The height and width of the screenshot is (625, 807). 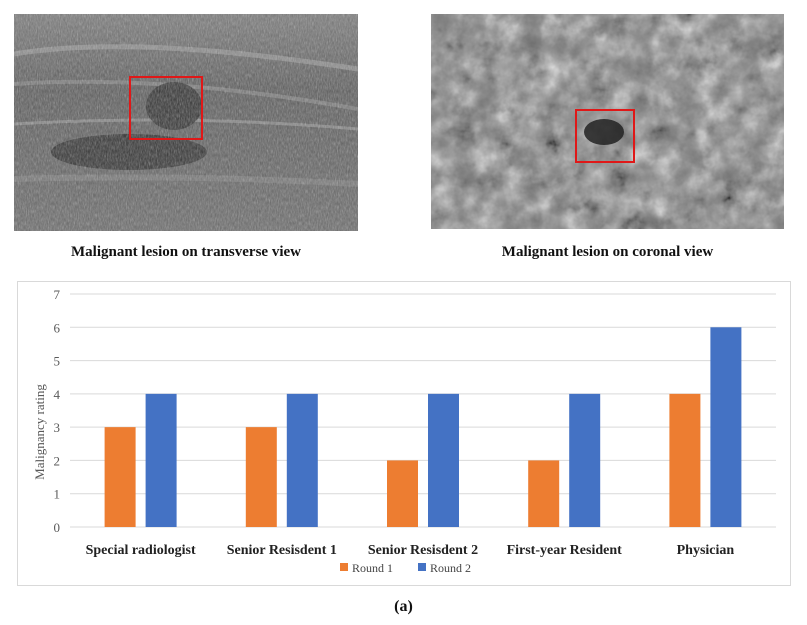 What do you see at coordinates (57, 460) in the screenshot?
I see `y-tick-label: 2` at bounding box center [57, 460].